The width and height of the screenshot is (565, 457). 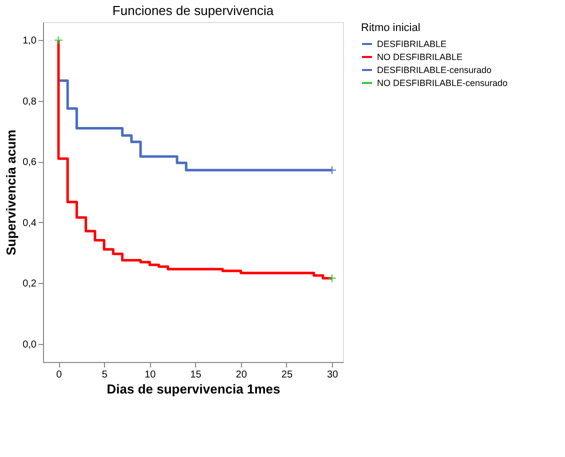 What do you see at coordinates (29, 284) in the screenshot?
I see `y-tick-label: 0,2` at bounding box center [29, 284].